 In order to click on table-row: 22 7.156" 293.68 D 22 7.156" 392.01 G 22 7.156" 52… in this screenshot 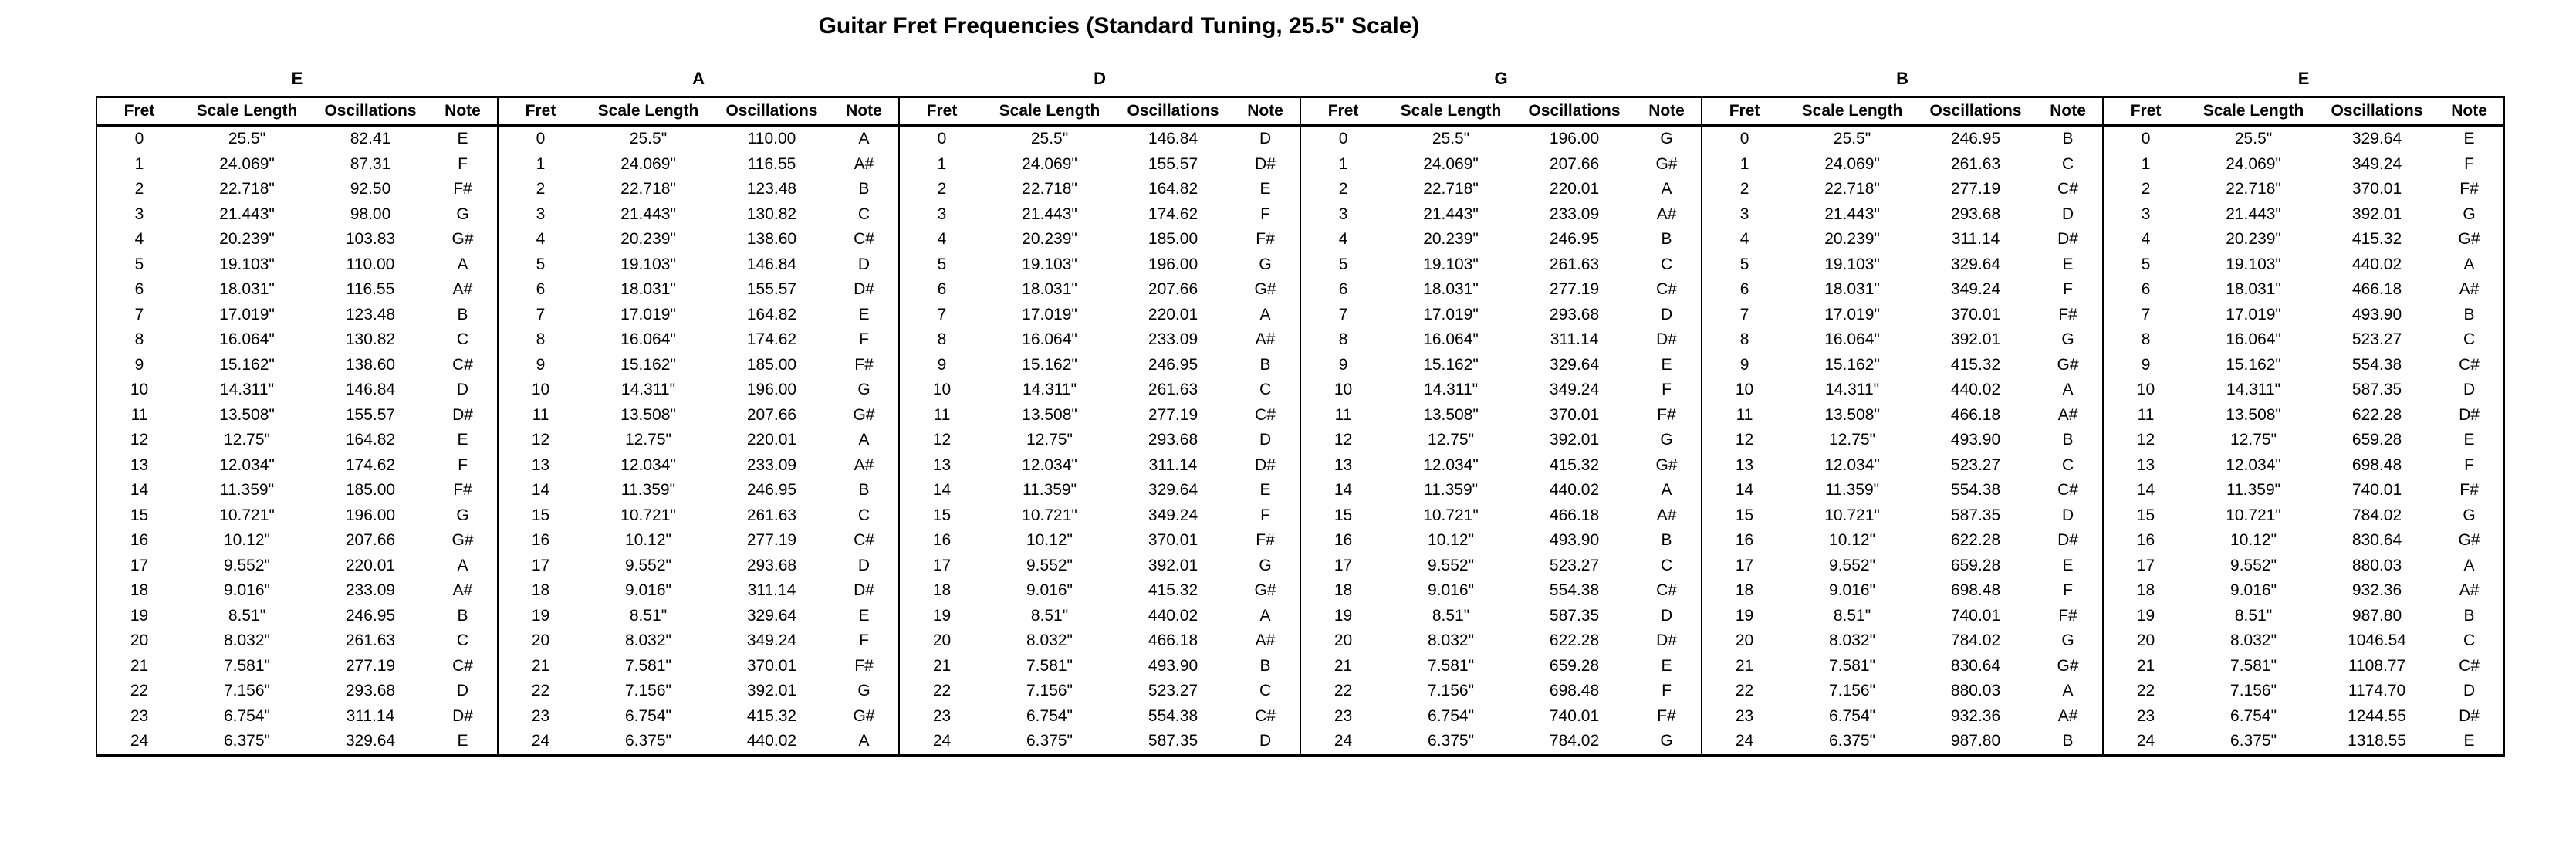, I will do `click(1301, 691)`.